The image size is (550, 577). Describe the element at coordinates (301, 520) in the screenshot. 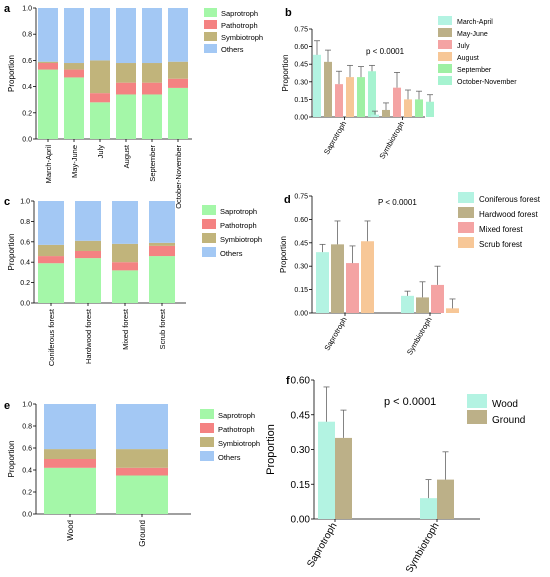

I see `y-tick-label: 0.00` at that location.